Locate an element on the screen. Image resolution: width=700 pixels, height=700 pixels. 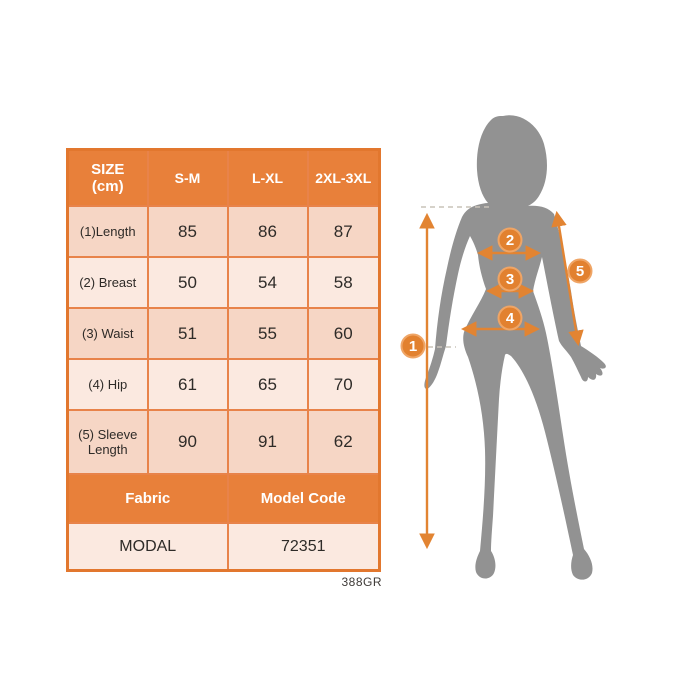
size-table-header-row: SIZE (cm) S-M L-XL 2XL-3XL is located at coordinates (223, 177).